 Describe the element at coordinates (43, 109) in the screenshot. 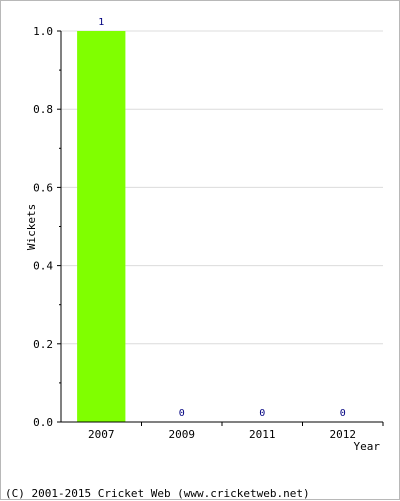

I see `y-tick-label: 0.8` at that location.